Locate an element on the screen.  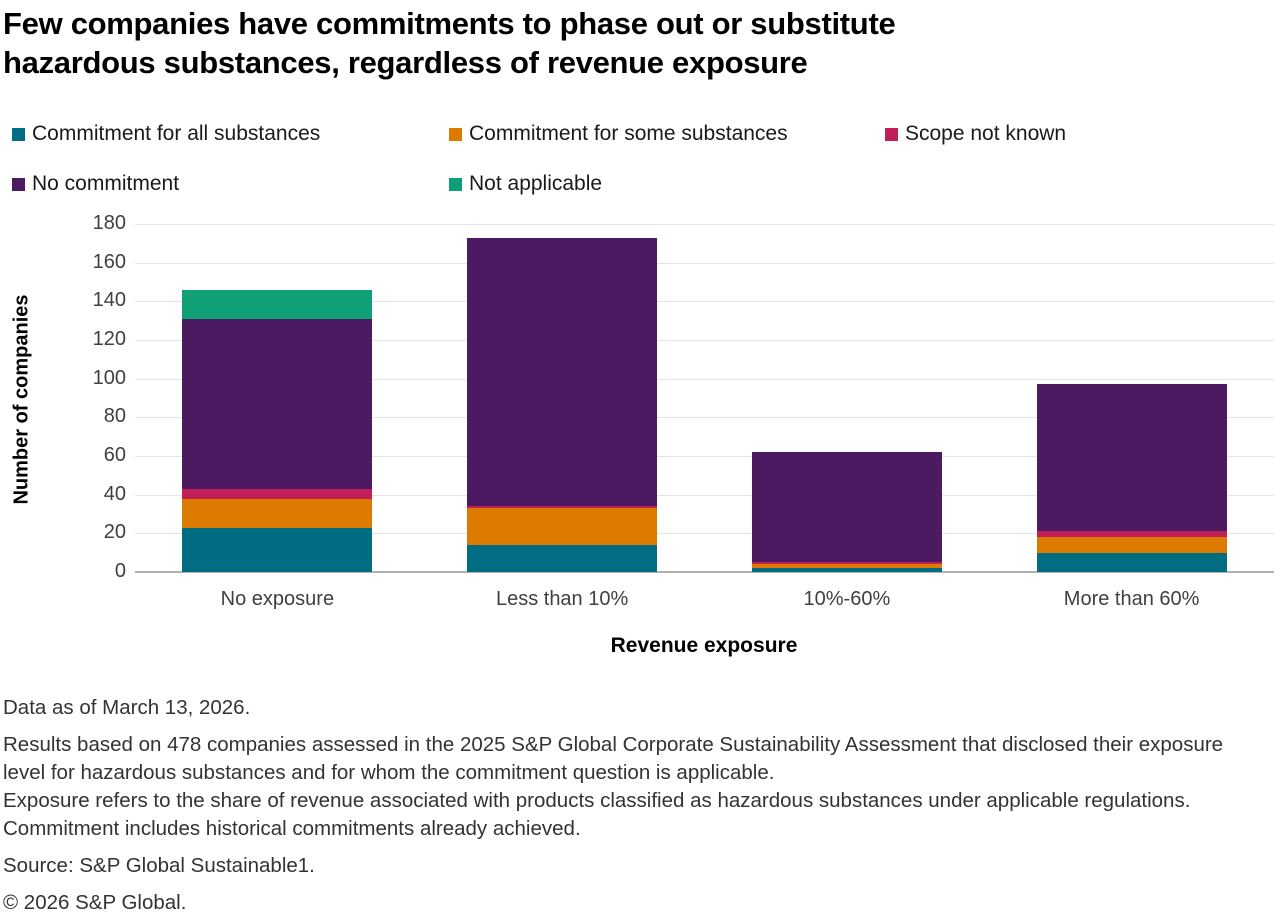
legend-label: Commitment for all substances is located at coordinates (176, 133).